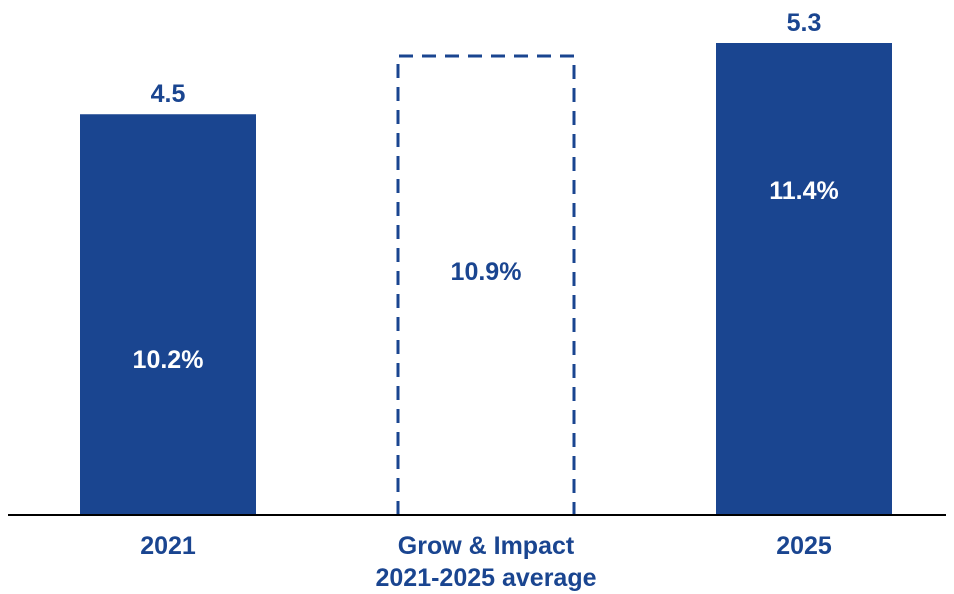  I want to click on category-label-2: 2025, so click(804, 546).